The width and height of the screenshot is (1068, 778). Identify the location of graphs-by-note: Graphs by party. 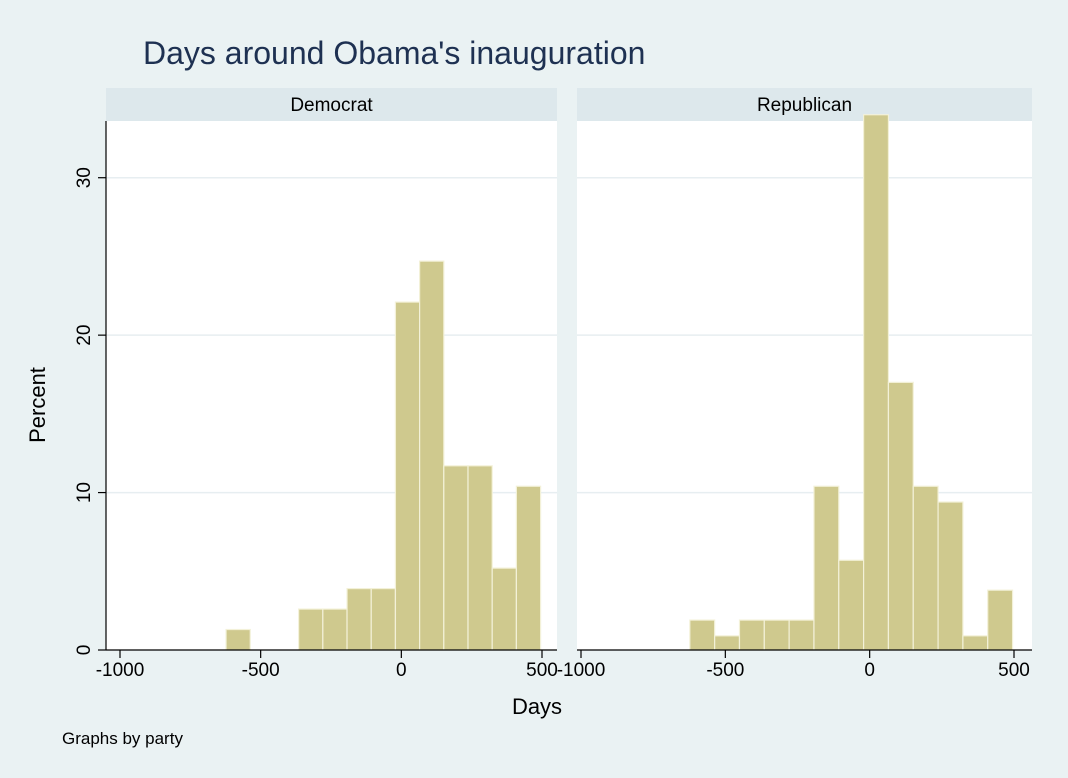
(122, 738).